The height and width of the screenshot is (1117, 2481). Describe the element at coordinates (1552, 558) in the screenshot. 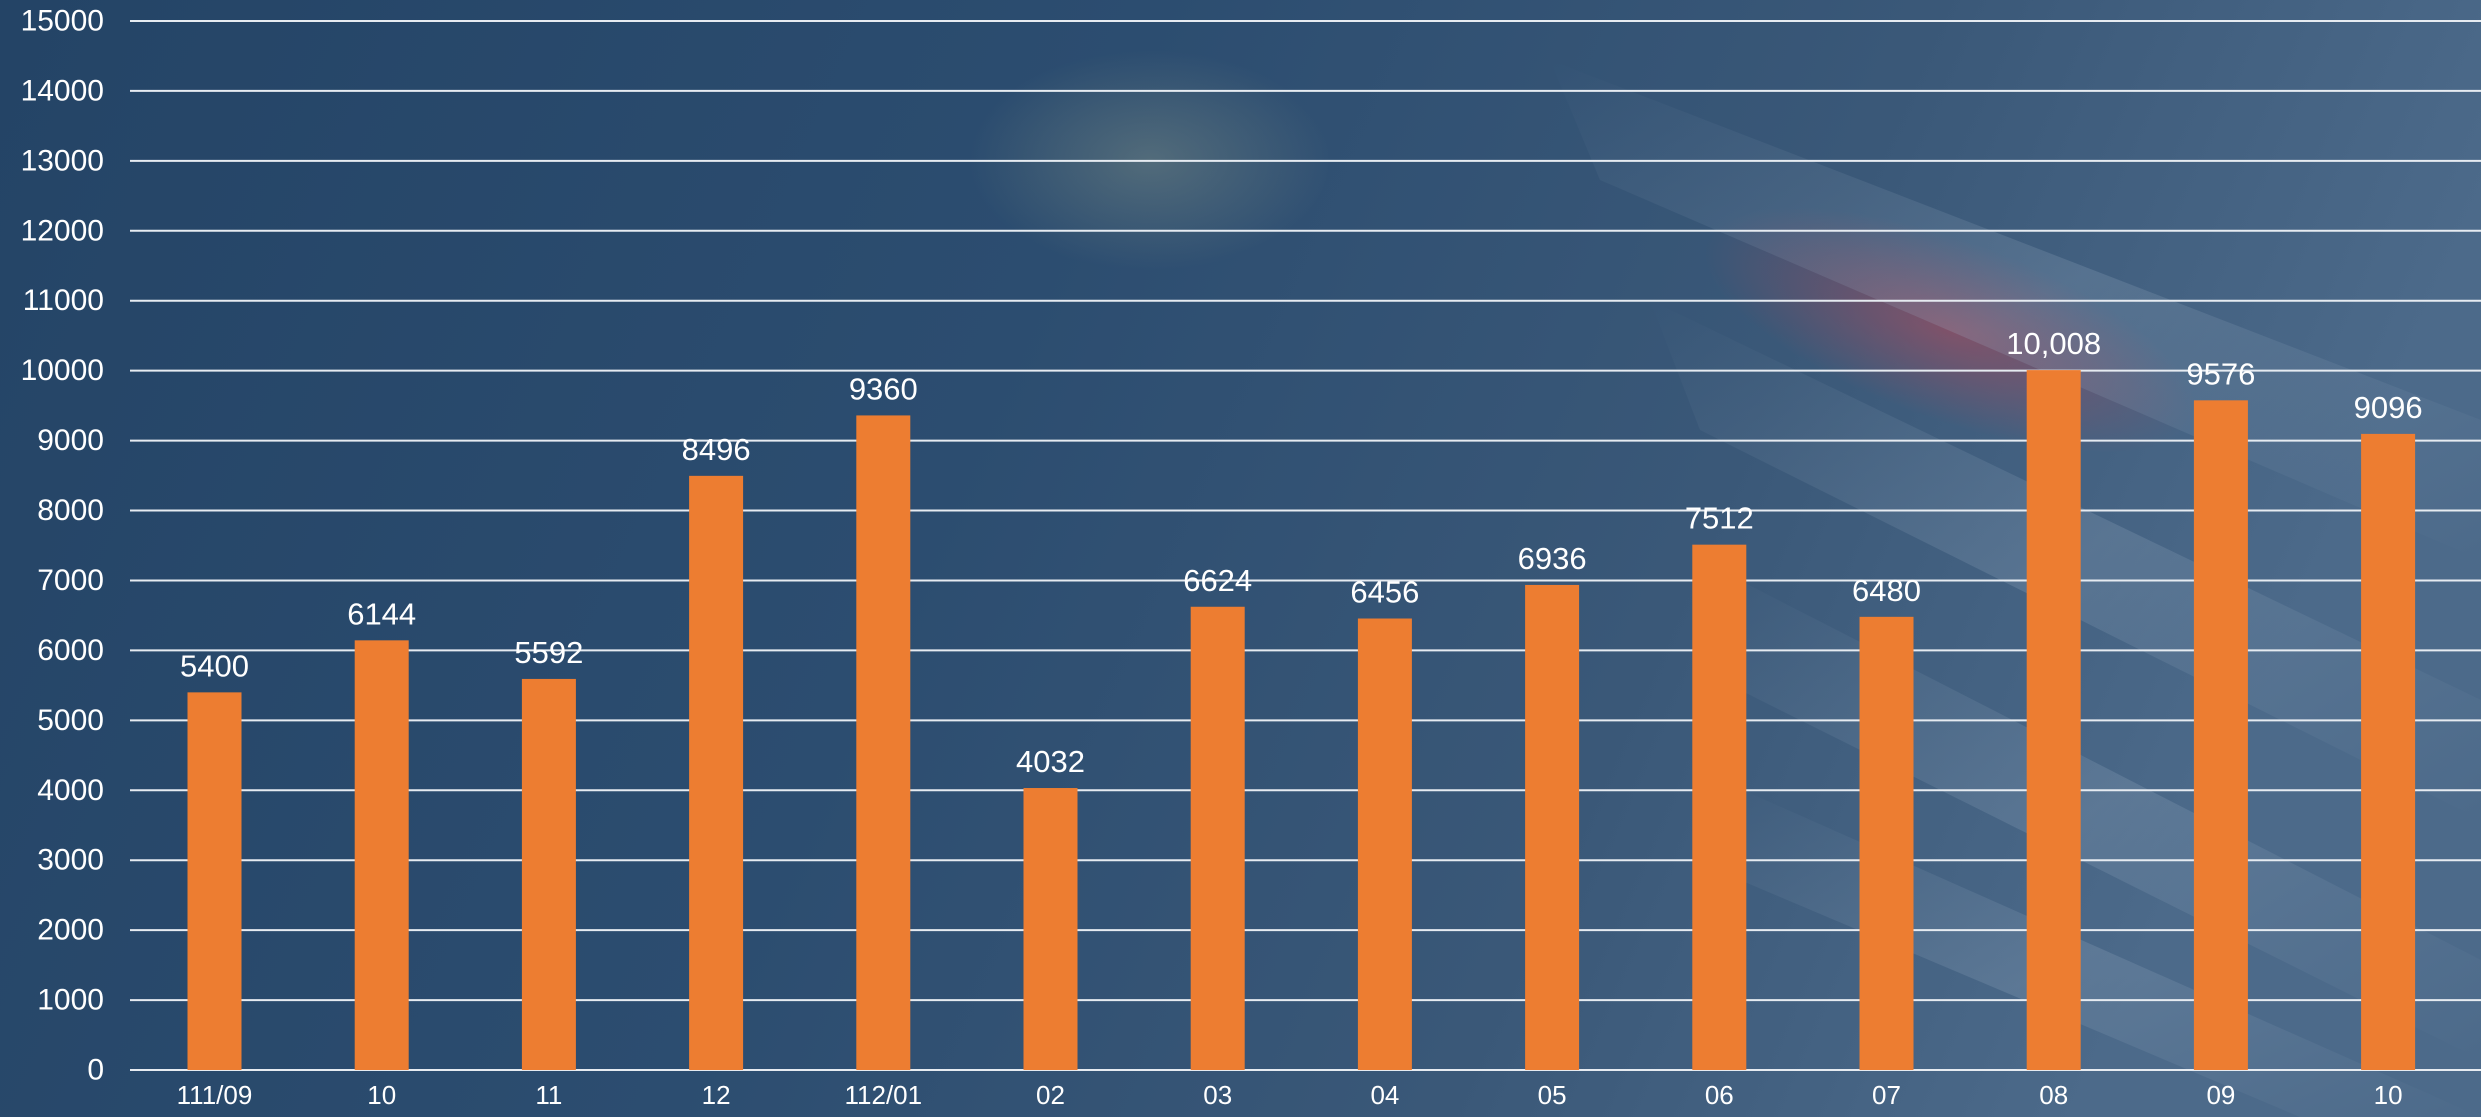

I see `data-label: 6936` at that location.